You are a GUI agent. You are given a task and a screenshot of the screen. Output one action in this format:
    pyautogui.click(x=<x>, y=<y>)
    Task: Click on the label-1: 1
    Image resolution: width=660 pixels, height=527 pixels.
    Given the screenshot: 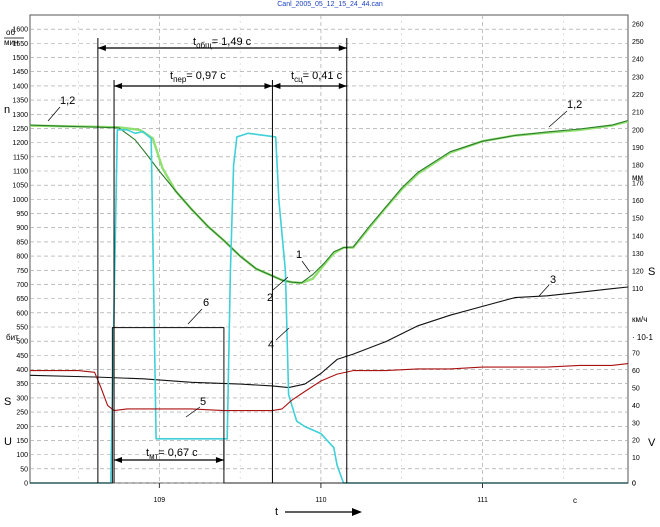 What is the action you would take?
    pyautogui.click(x=299, y=255)
    